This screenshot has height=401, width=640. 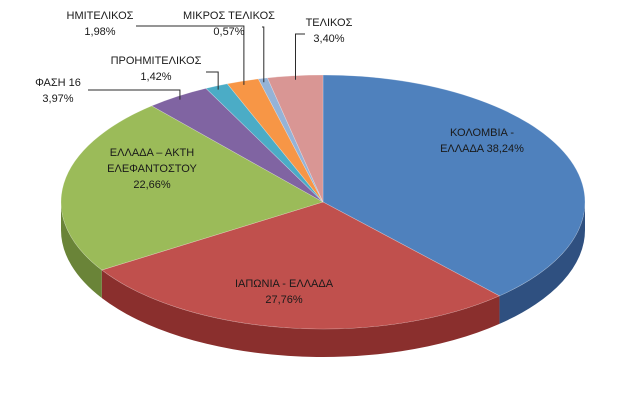 I want to click on label-iaponia-name: ΙΑΠΩΝΙΑ - ΕΛΛΑΔΑ, so click(x=284, y=284).